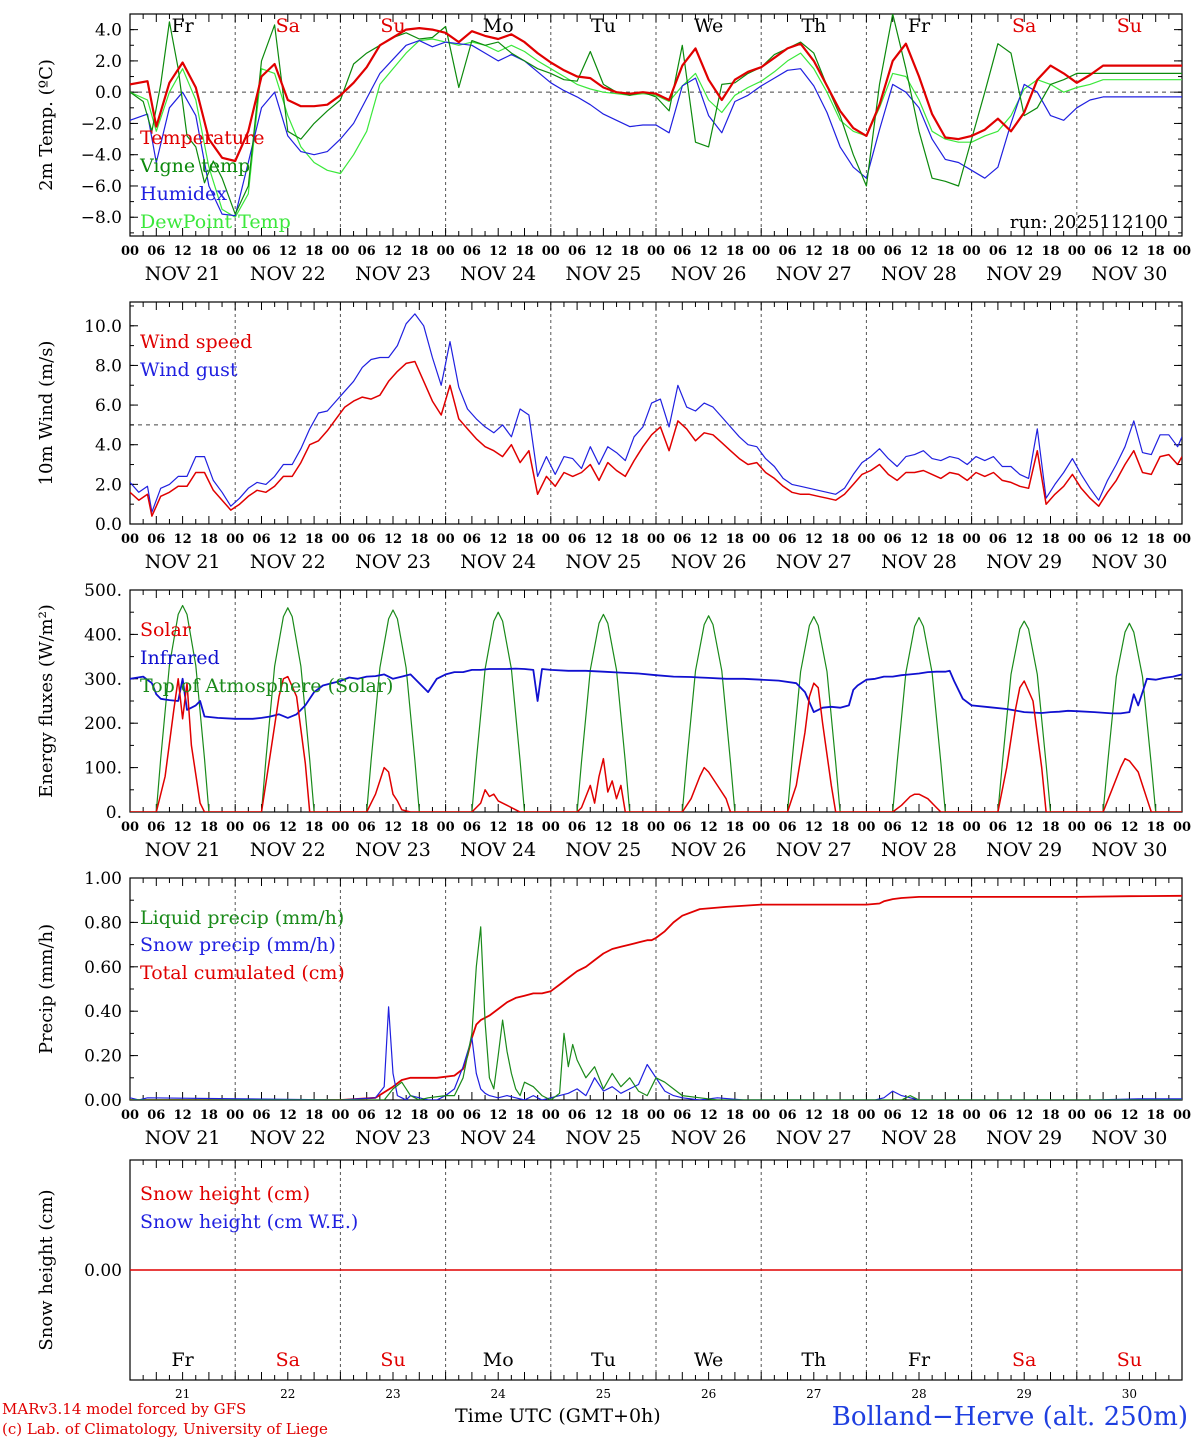 The height and width of the screenshot is (1440, 1194). Describe the element at coordinates (656, 413) in the screenshot. I see `series-wind-gust` at that location.